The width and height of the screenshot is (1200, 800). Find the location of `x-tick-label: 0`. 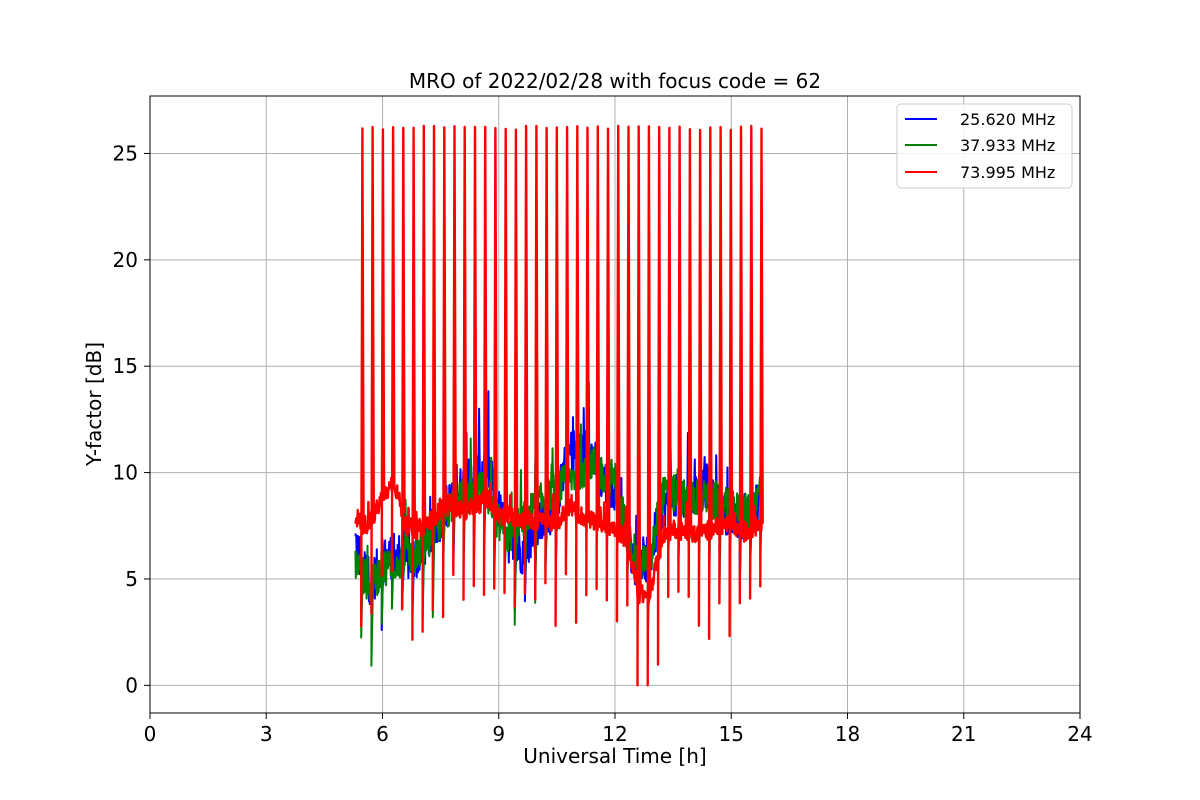

x-tick-label: 0 is located at coordinates (150, 734).